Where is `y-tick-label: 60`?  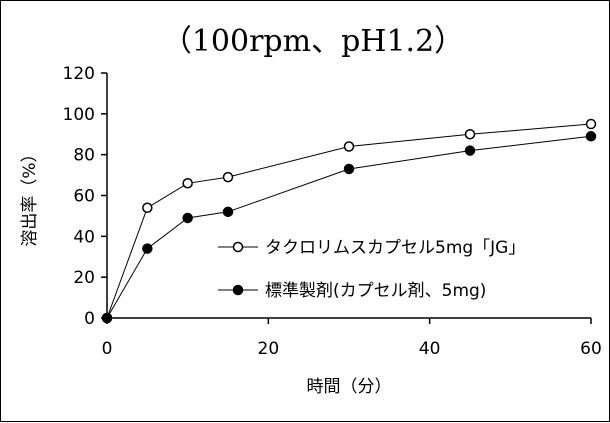
y-tick-label: 60 is located at coordinates (84, 197).